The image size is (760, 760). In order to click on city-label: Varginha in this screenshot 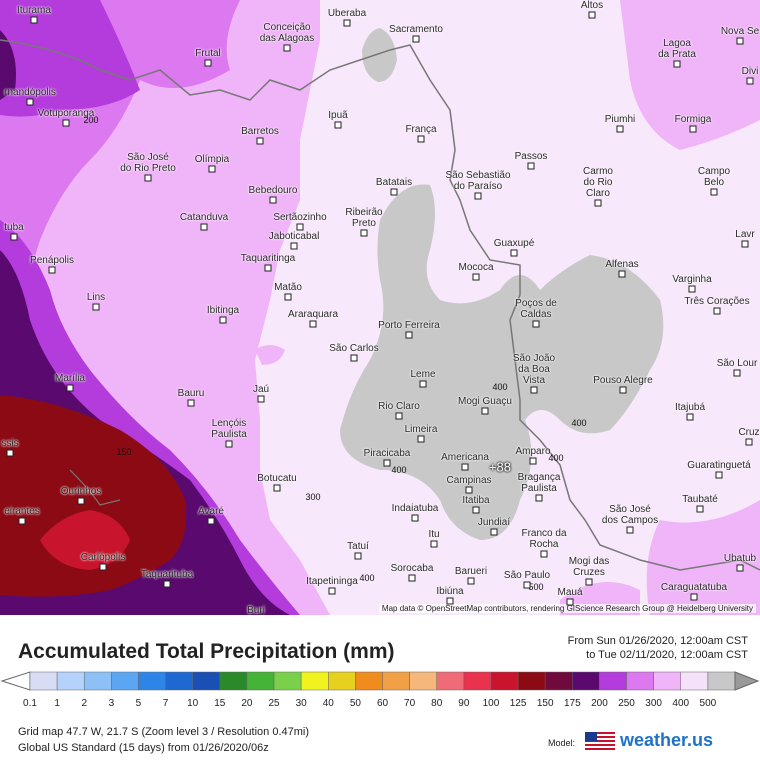, I will do `click(692, 279)`.